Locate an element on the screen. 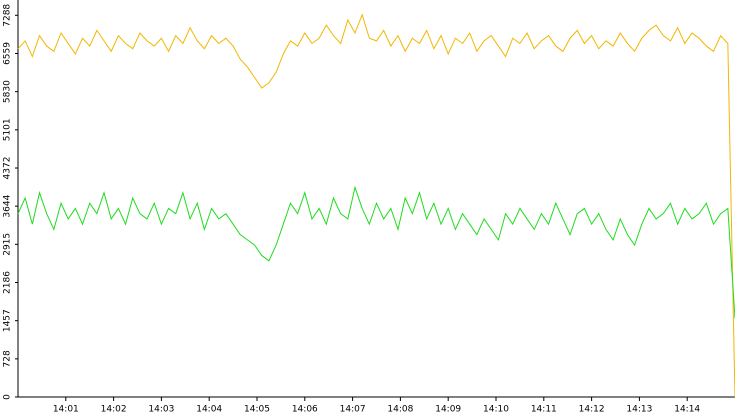 The width and height of the screenshot is (735, 415). x-tick-label: 14:13 is located at coordinates (639, 410).